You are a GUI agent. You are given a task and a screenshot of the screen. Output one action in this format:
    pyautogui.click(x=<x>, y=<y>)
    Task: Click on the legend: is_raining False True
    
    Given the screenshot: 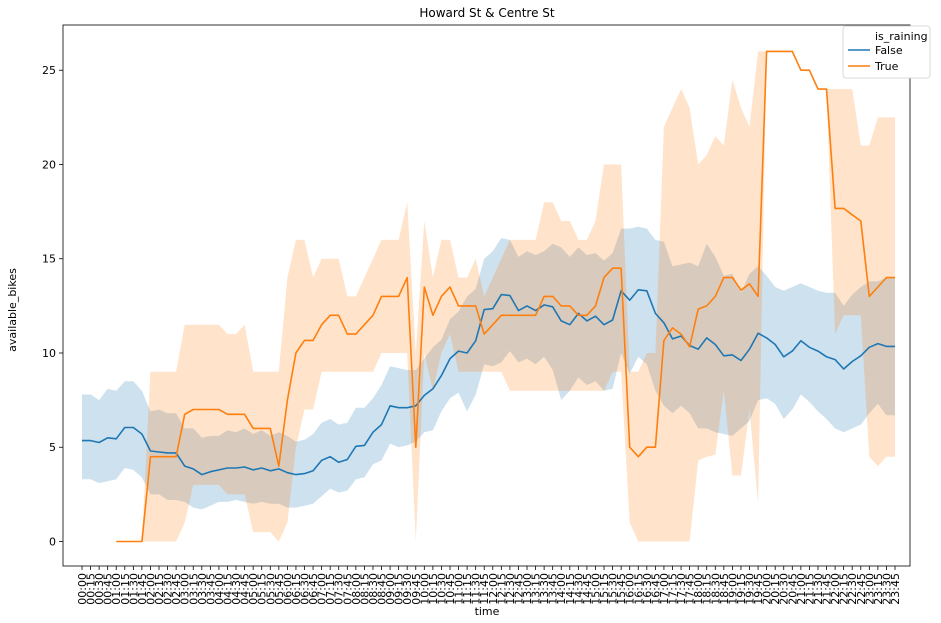 What is the action you would take?
    pyautogui.click(x=886, y=52)
    